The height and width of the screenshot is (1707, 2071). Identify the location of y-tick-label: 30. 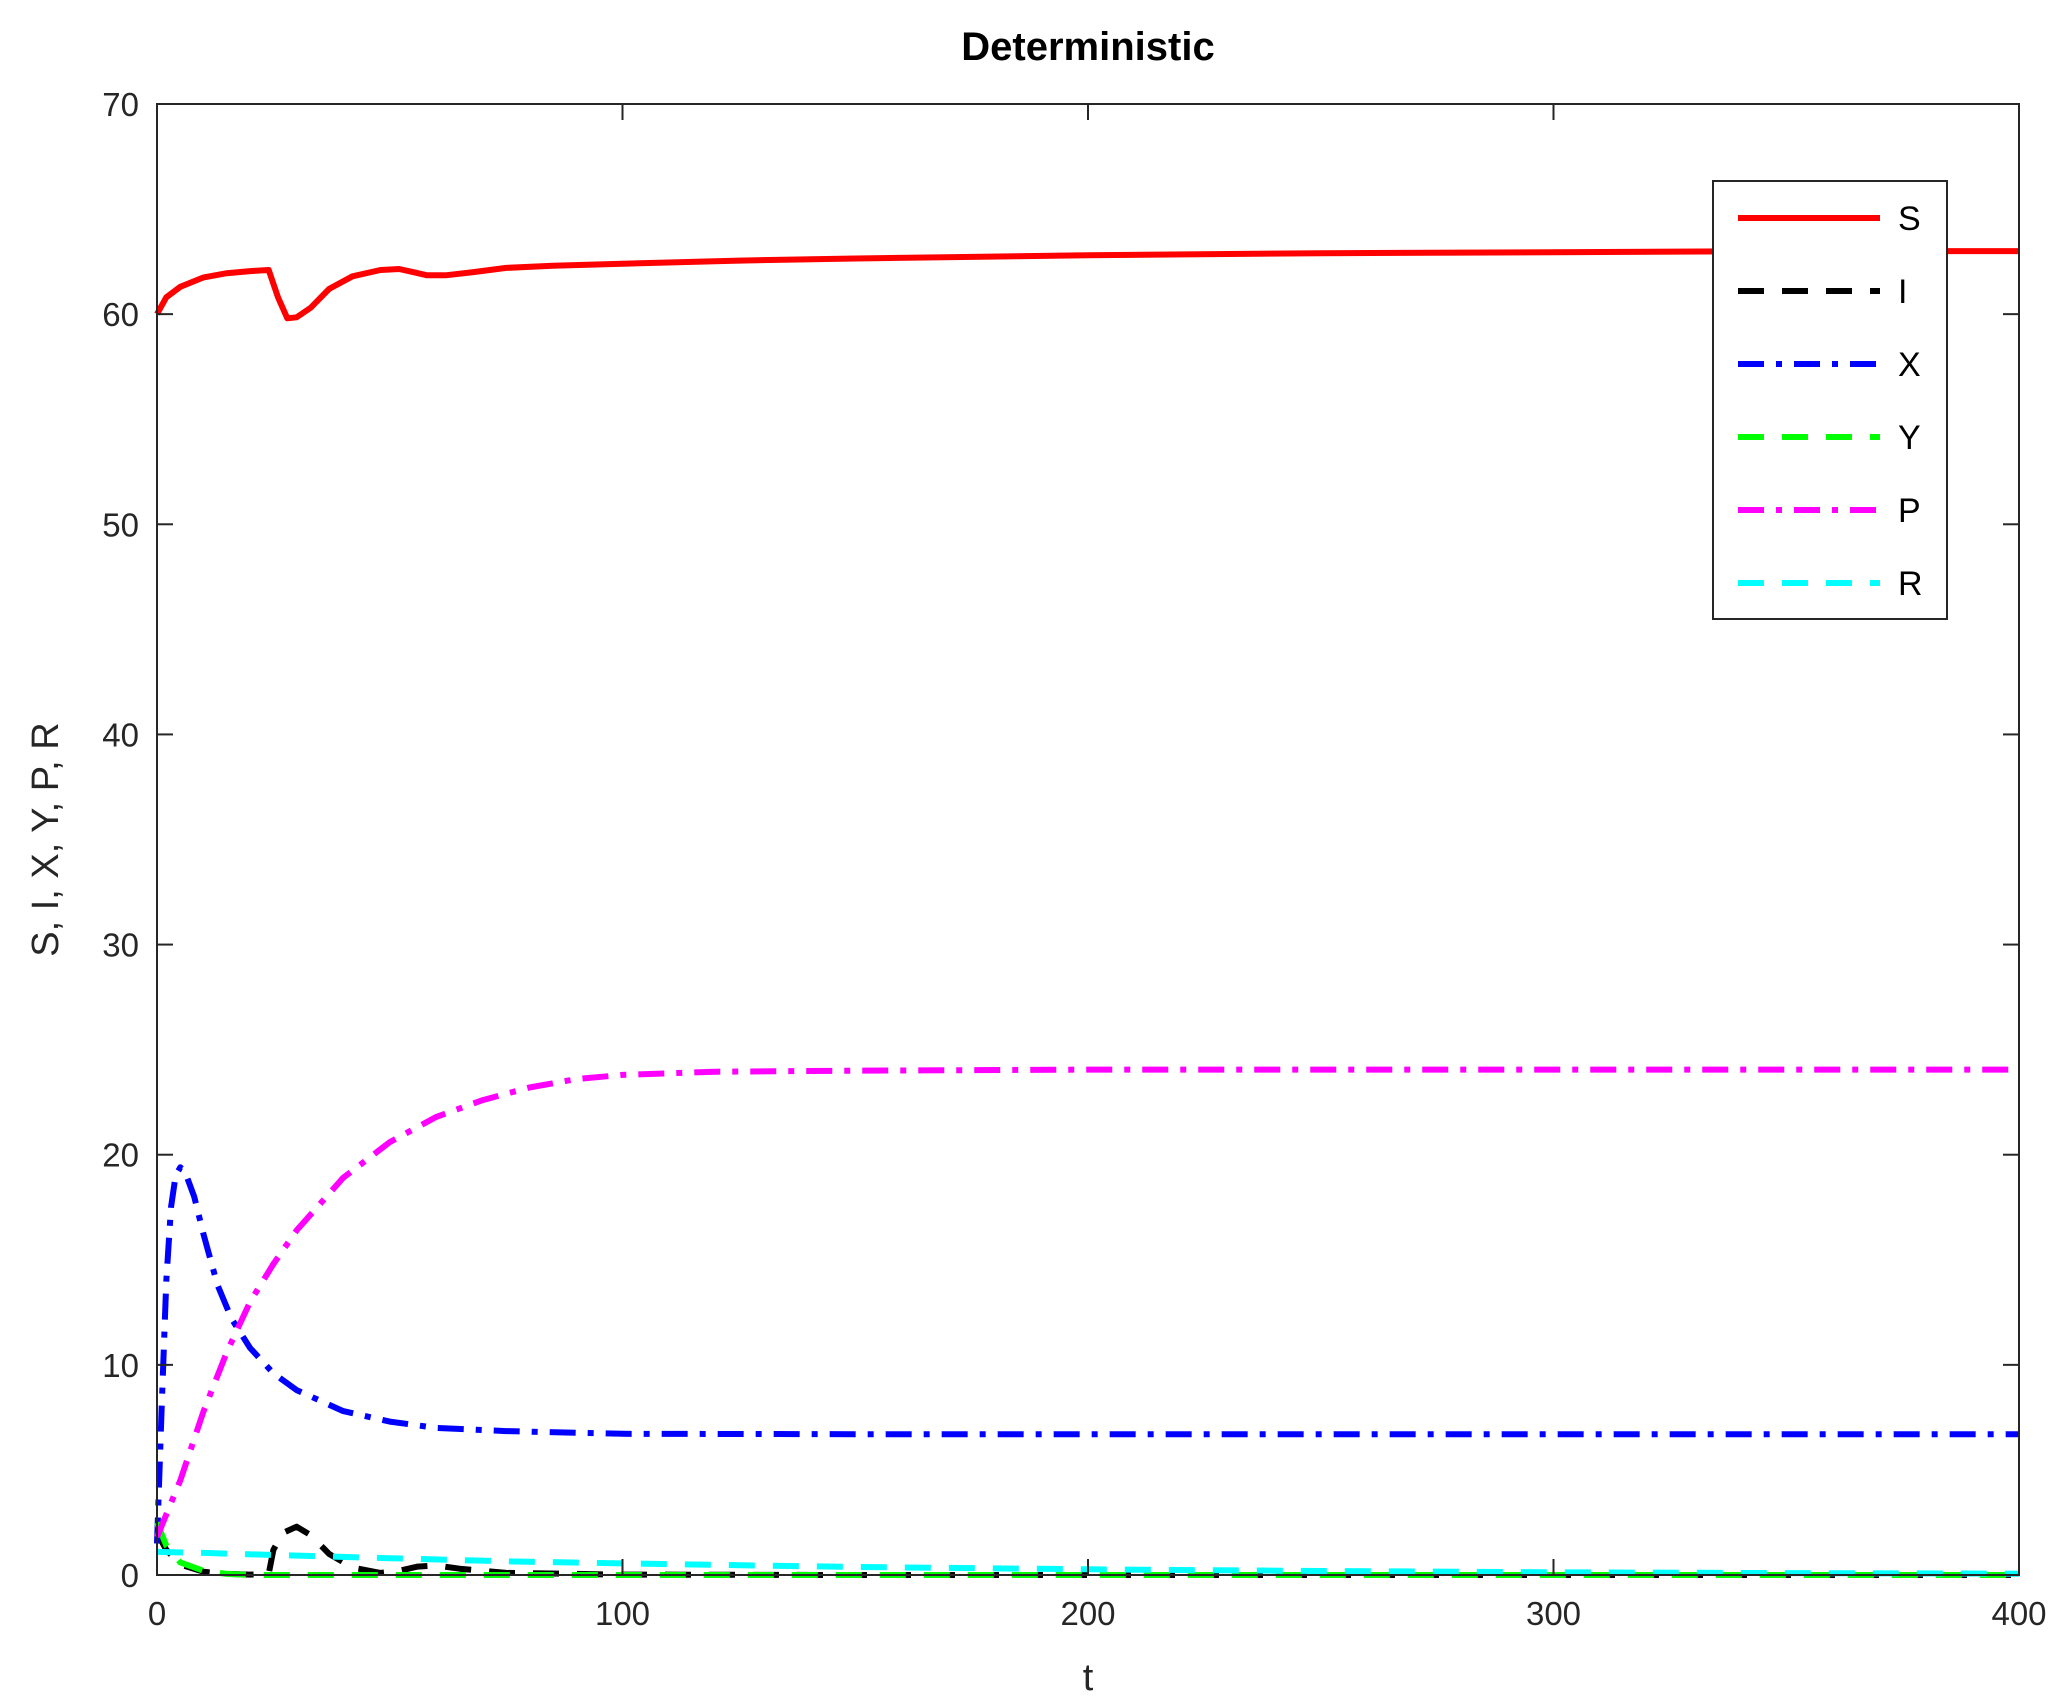
(120, 945).